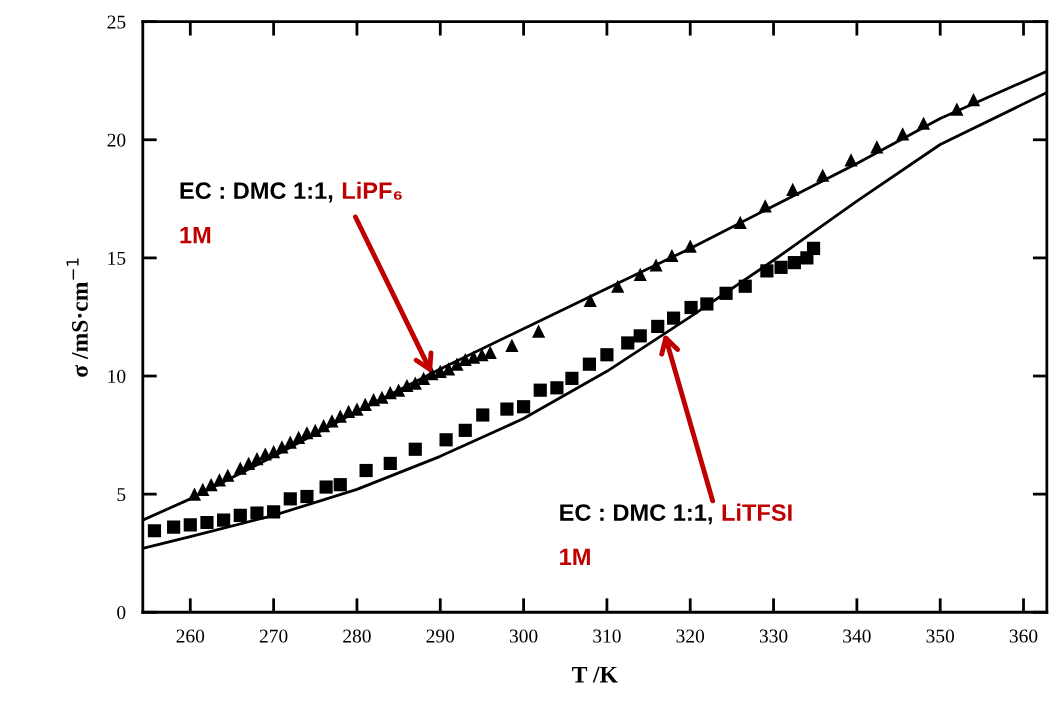  Describe the element at coordinates (607, 636) in the screenshot. I see `x-tick-label: 310` at that location.